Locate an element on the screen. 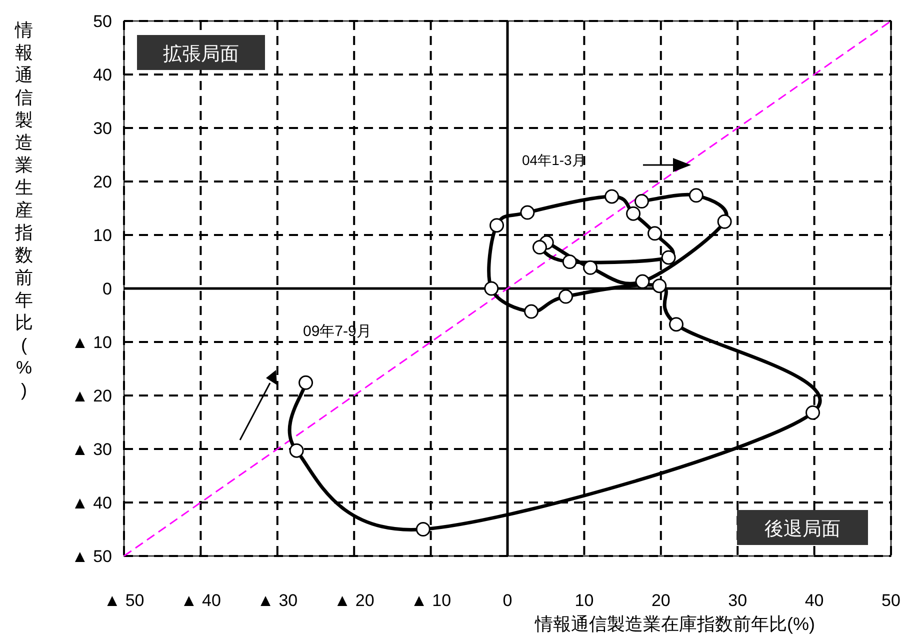 The height and width of the screenshot is (636, 905). x-tick-label: 20 is located at coordinates (660, 600).